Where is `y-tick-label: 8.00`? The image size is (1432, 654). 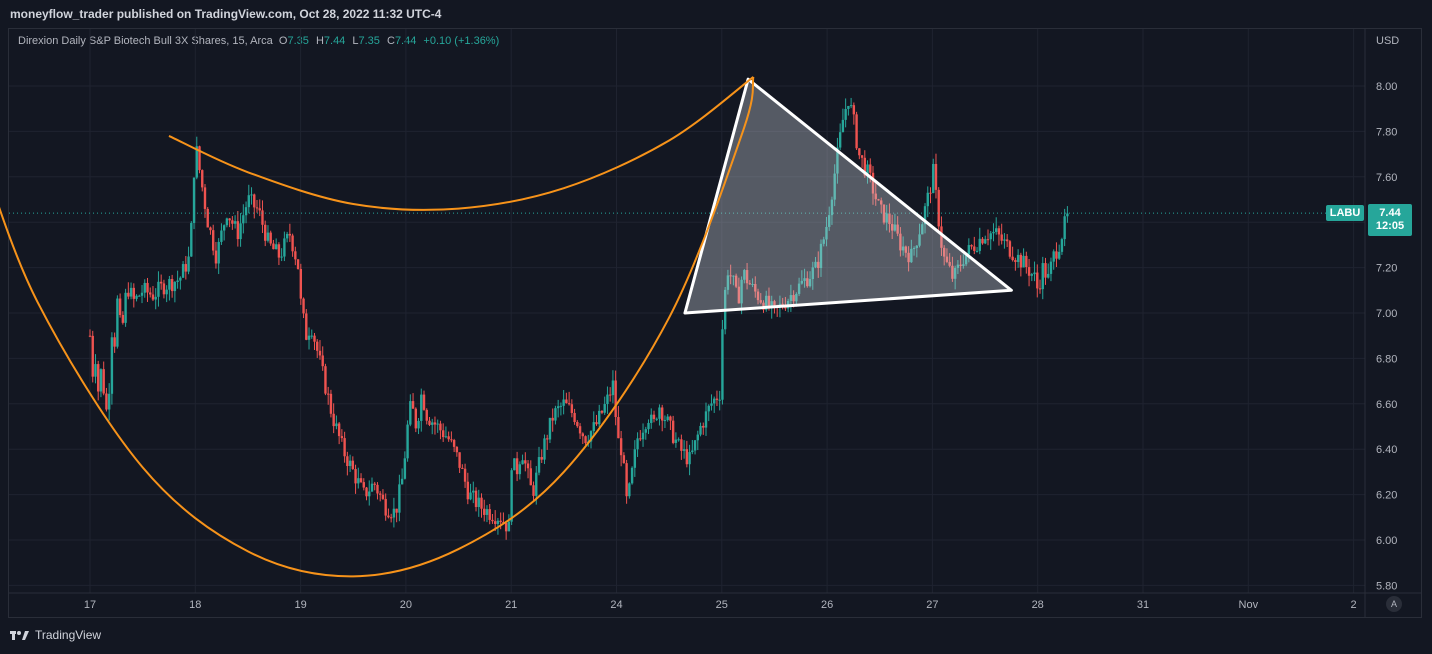
y-tick-label: 8.00 is located at coordinates (1386, 87).